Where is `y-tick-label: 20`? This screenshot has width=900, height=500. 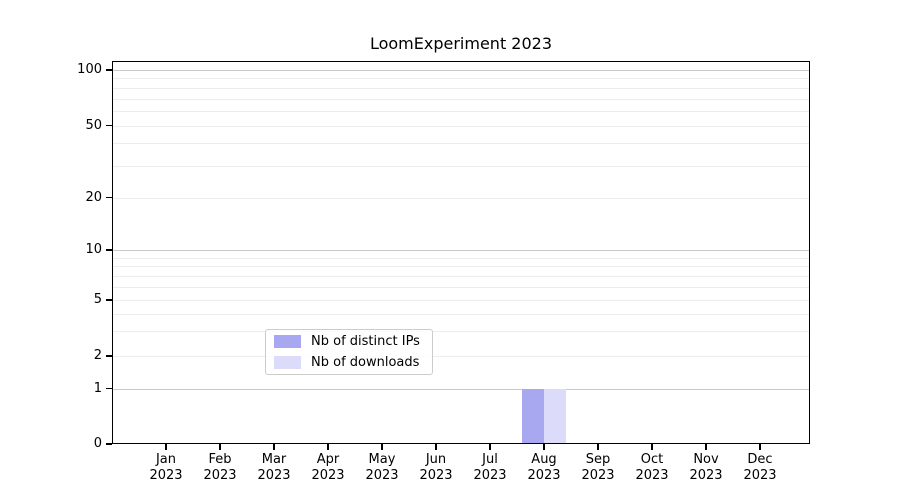 y-tick-label: 20 is located at coordinates (93, 197).